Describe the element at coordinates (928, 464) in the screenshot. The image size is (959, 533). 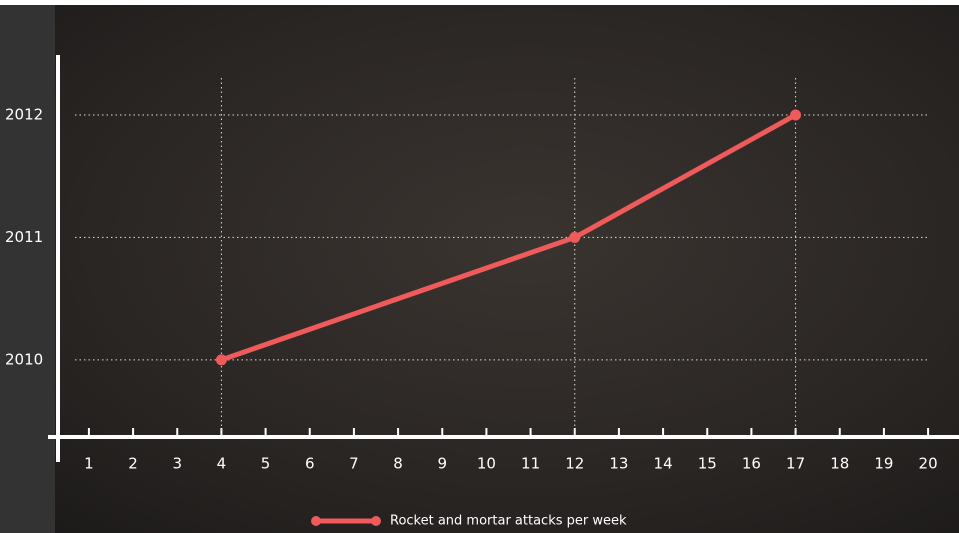
I see `x-tick-label: 20` at that location.